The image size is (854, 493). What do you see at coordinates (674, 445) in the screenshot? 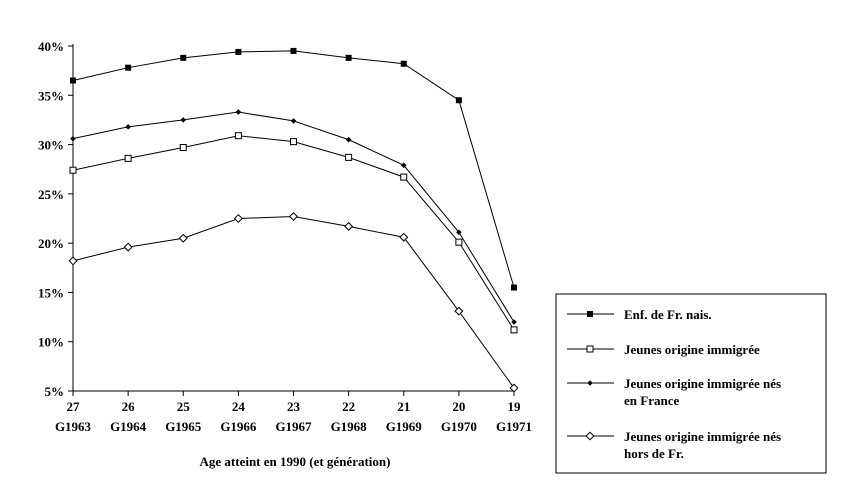
I see `legend-item: Jeunes origine immigrée nés hors de Fr.` at bounding box center [674, 445].